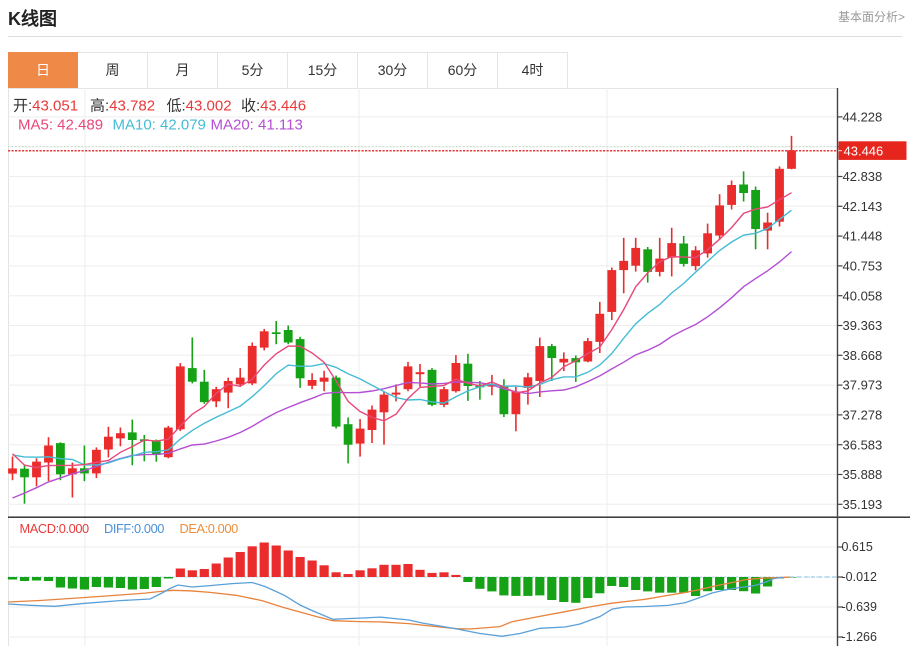 The height and width of the screenshot is (646, 910). What do you see at coordinates (864, 151) in the screenshot?
I see `svg-text: 43.446` at bounding box center [864, 151].